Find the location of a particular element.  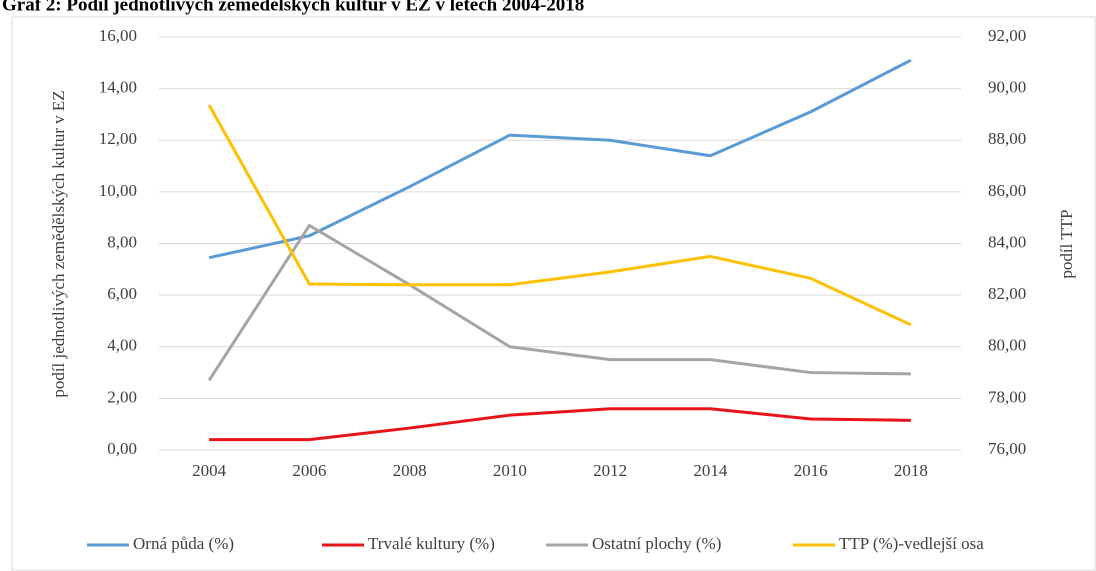

legend-label: TTP (%)-vedlejší osa is located at coordinates (911, 543).